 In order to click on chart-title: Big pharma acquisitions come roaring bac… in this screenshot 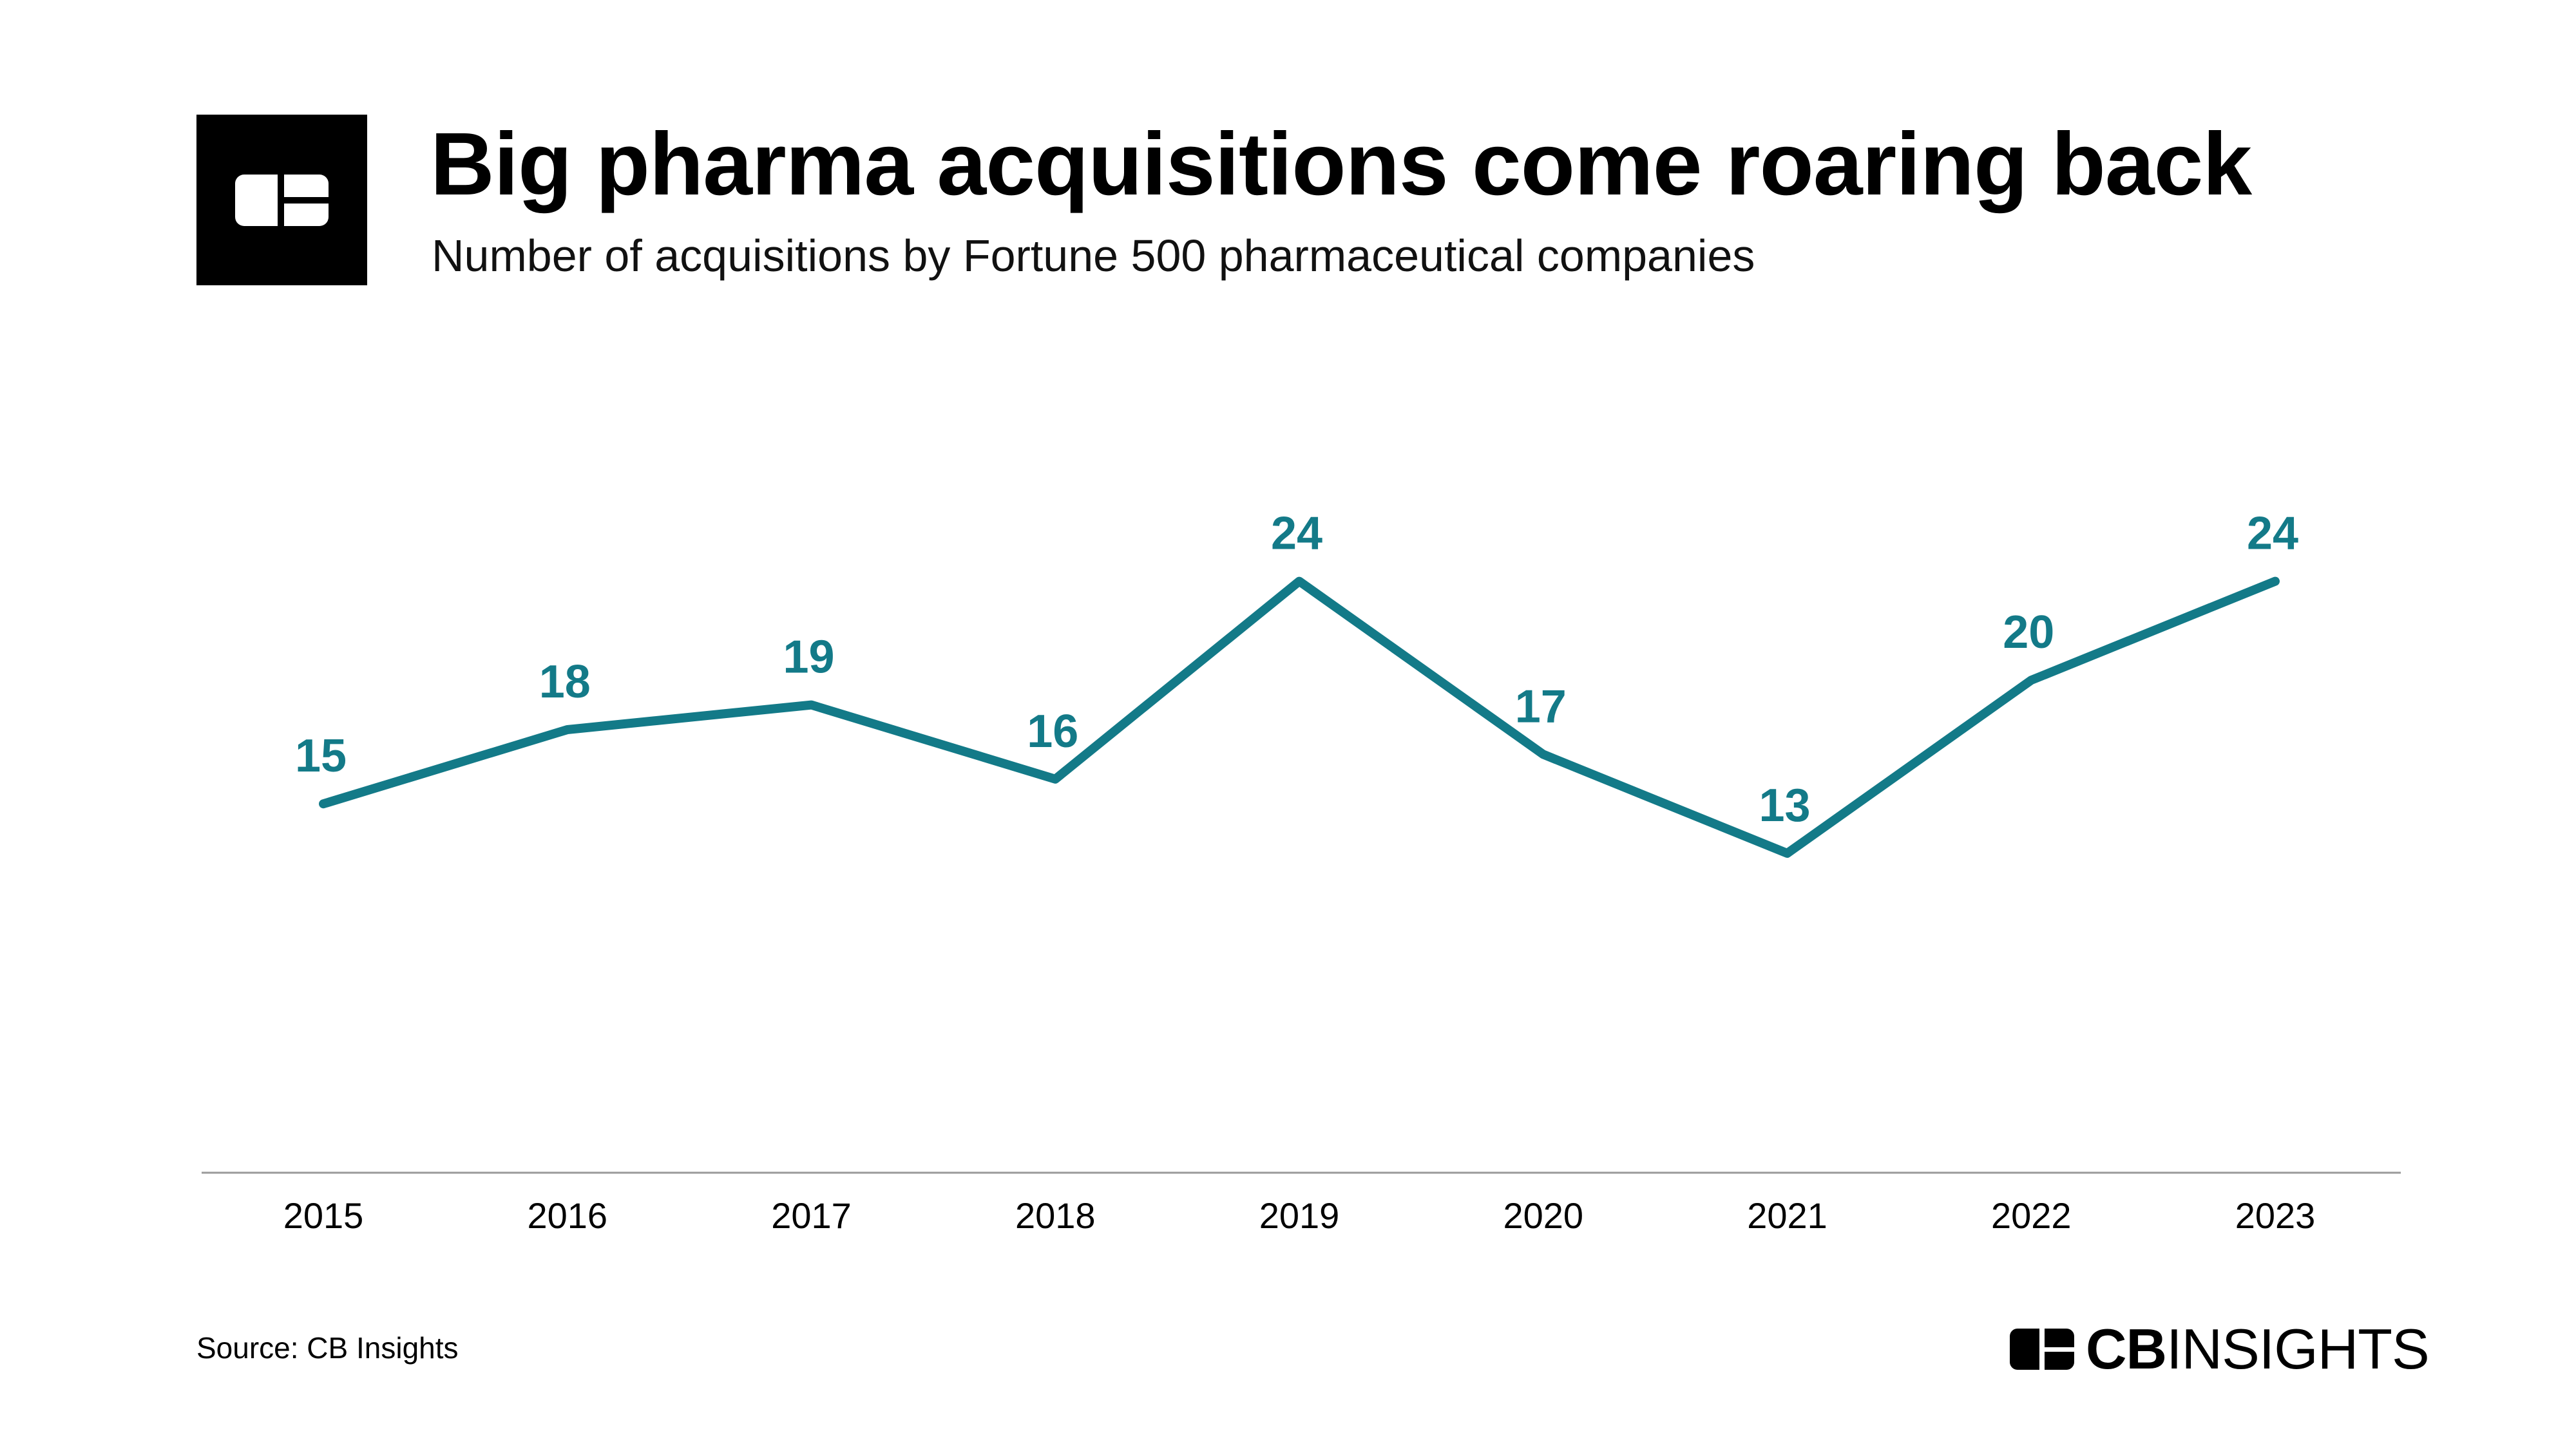, I will do `click(1341, 164)`.